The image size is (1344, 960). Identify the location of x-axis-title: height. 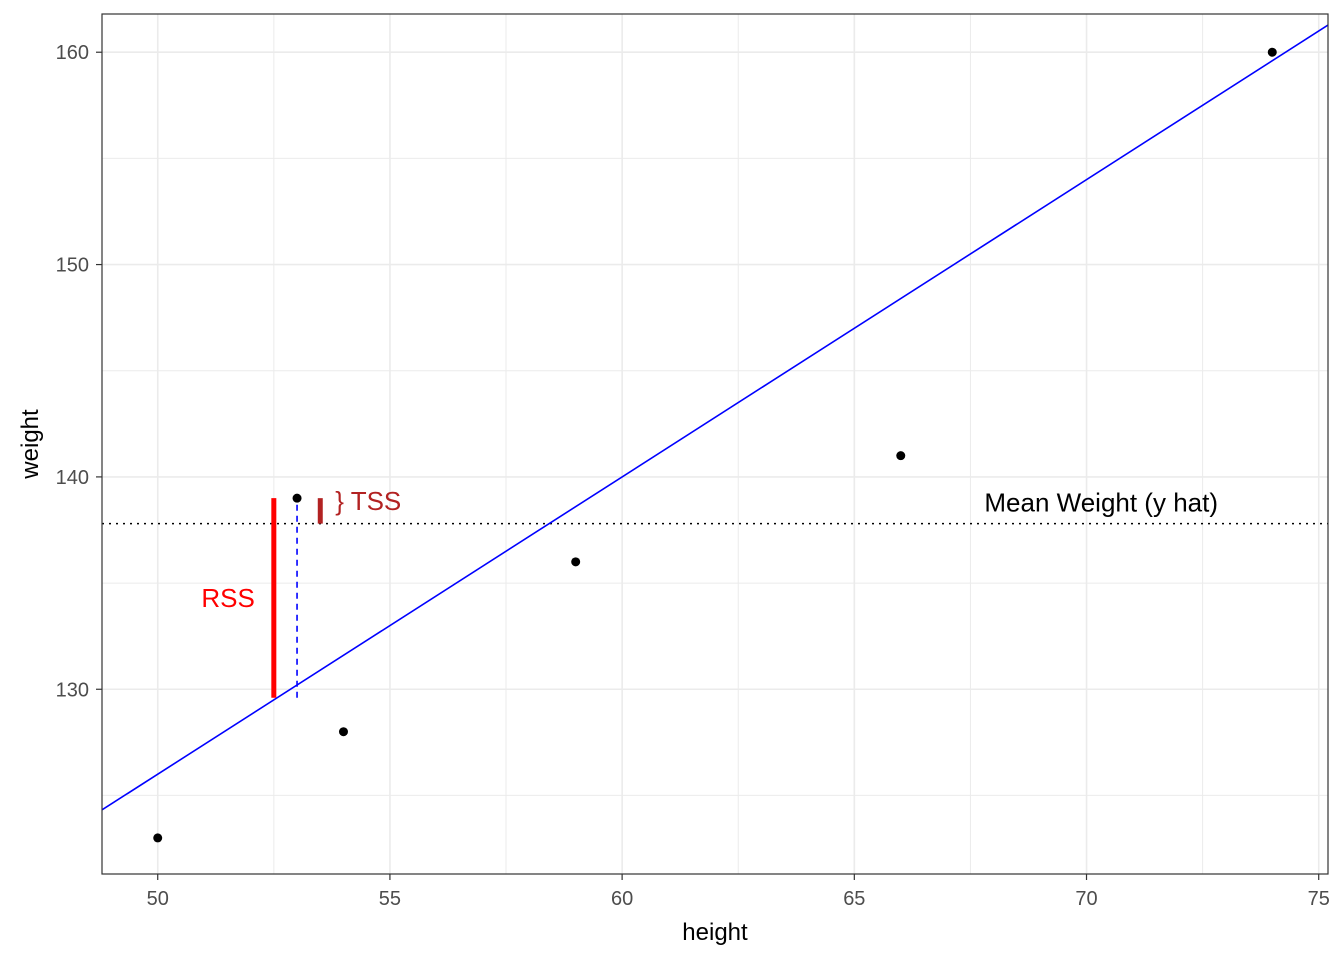
(715, 932).